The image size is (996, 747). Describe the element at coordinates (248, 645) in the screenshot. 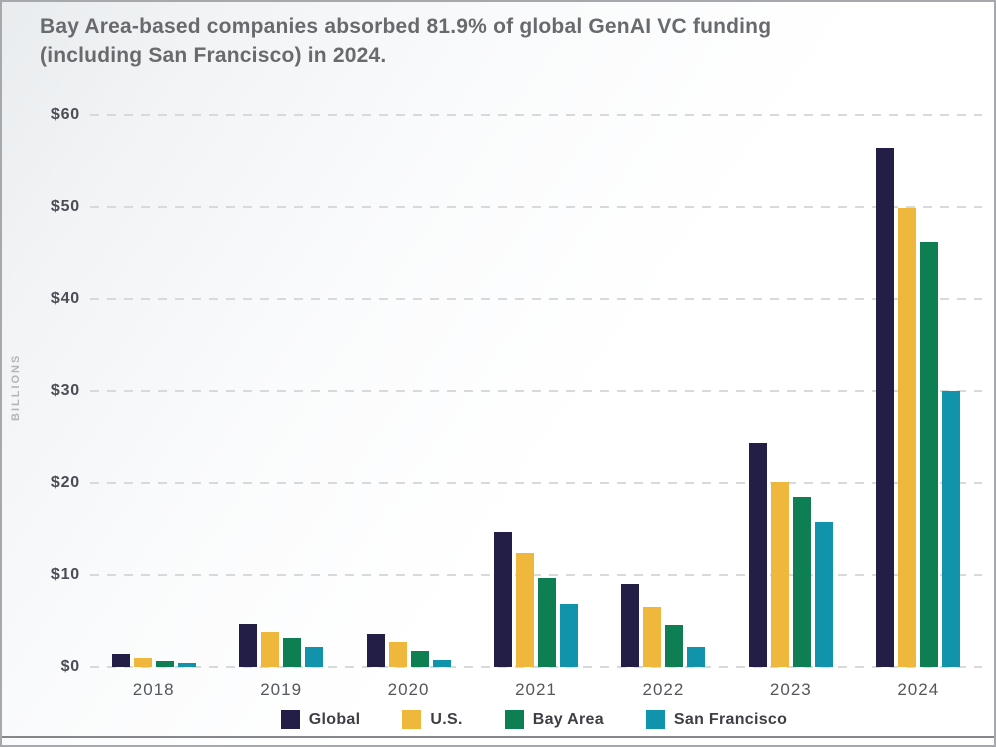

I see `bar-2019-global` at that location.